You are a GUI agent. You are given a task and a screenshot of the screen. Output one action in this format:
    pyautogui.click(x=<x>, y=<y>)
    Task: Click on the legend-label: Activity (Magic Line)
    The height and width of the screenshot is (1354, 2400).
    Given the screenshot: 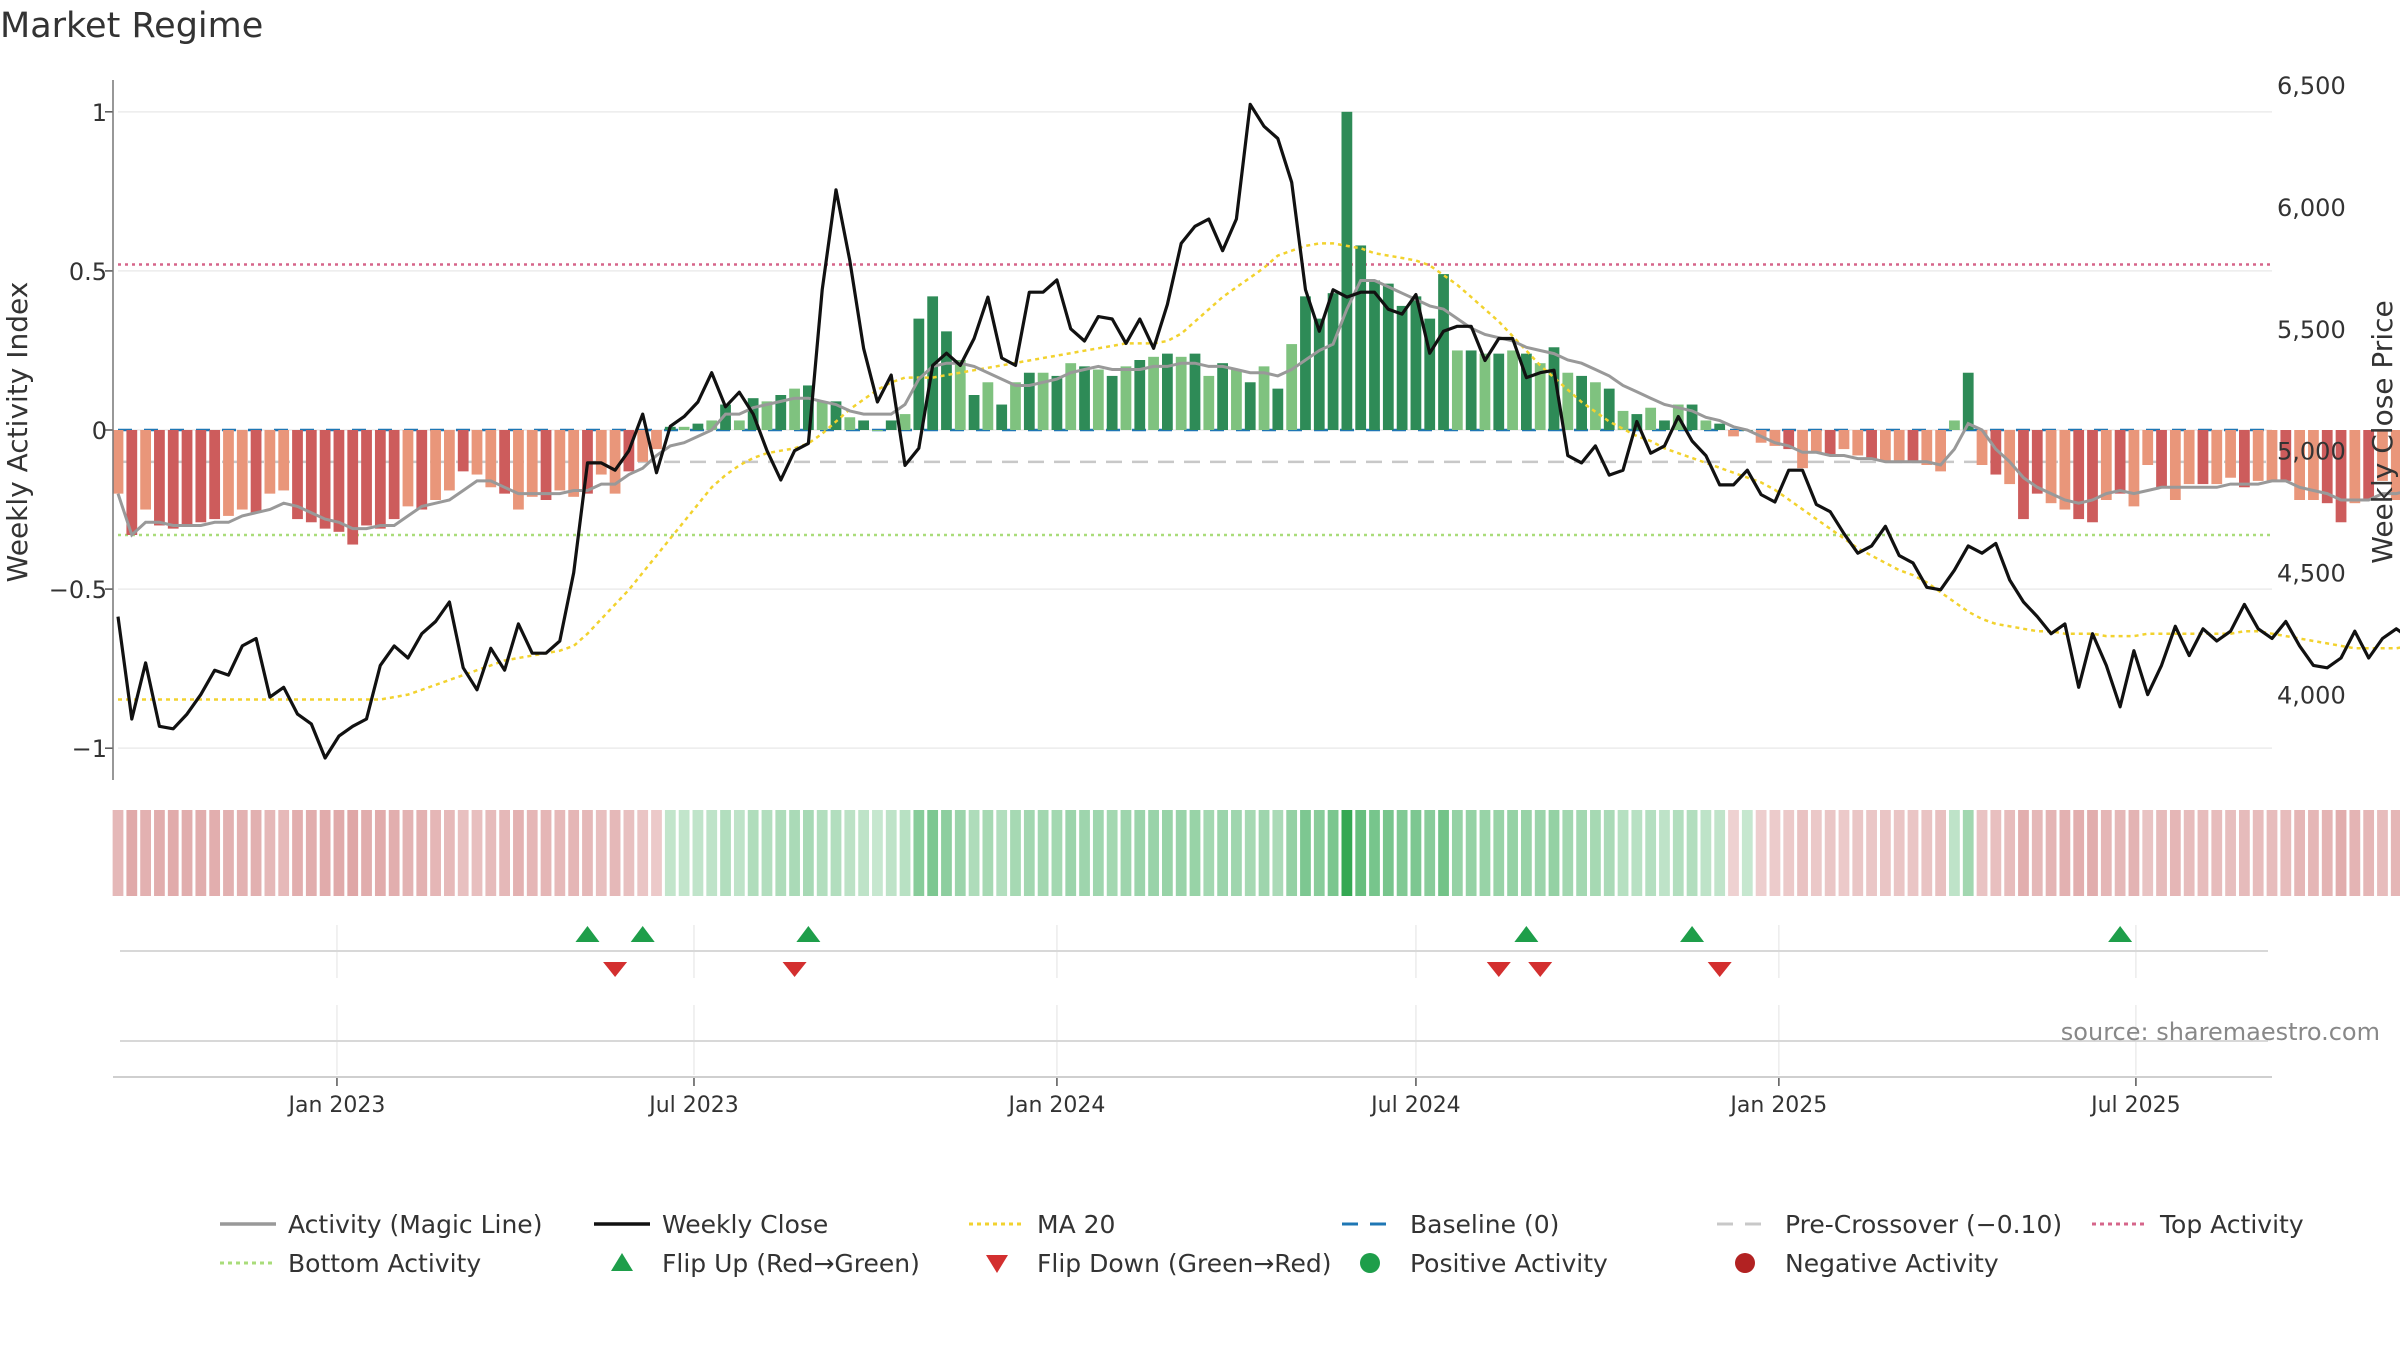 What is the action you would take?
    pyautogui.click(x=415, y=1224)
    